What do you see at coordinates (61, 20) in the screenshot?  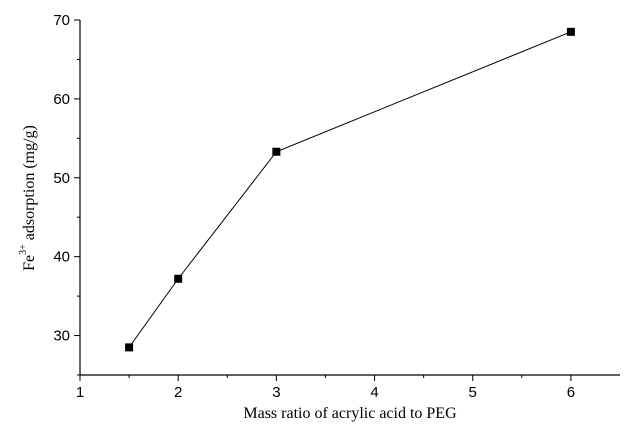 I see `y-tick-label: 70` at bounding box center [61, 20].